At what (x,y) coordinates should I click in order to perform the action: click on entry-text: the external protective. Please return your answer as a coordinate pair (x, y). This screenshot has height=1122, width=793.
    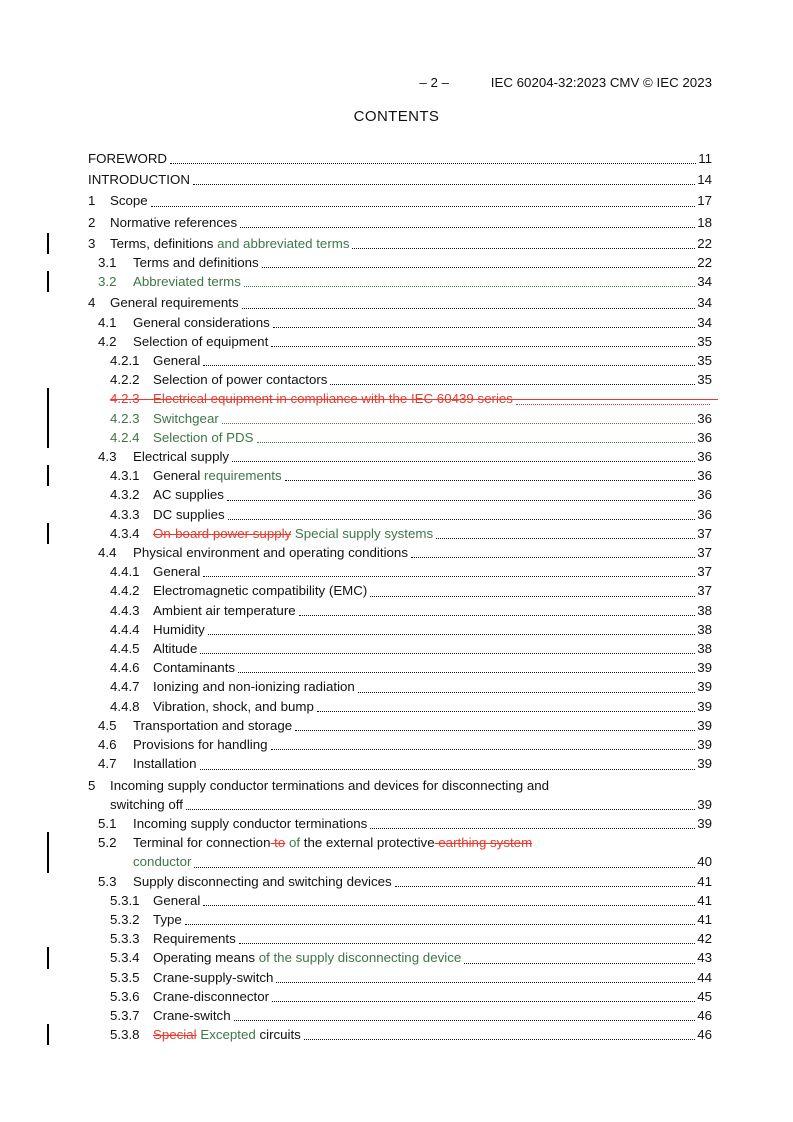
    Looking at the image, I should click on (367, 843).